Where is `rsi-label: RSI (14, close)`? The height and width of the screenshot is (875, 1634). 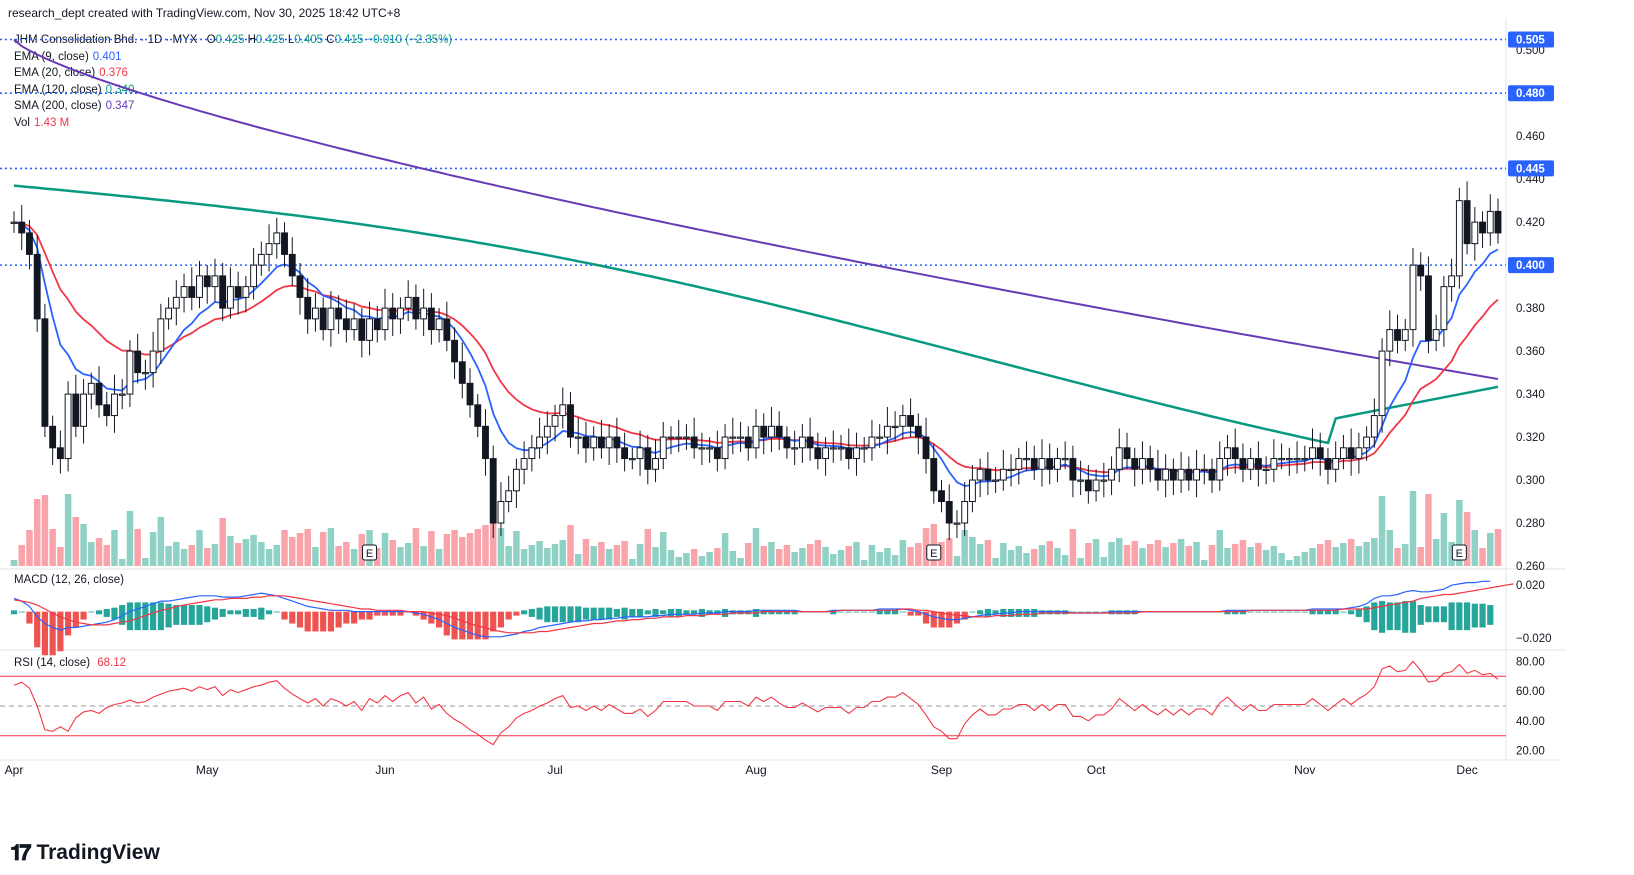
rsi-label: RSI (14, close) is located at coordinates (52, 663).